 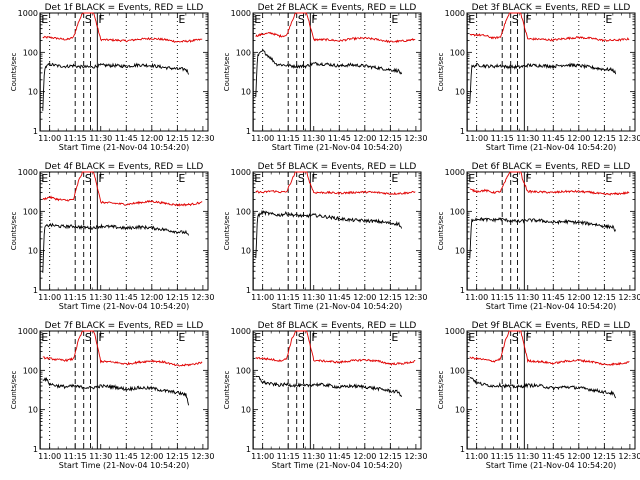 What do you see at coordinates (551, 326) in the screenshot?
I see `panel-title: Det 9f BLACK = Events, RED = LLD` at bounding box center [551, 326].